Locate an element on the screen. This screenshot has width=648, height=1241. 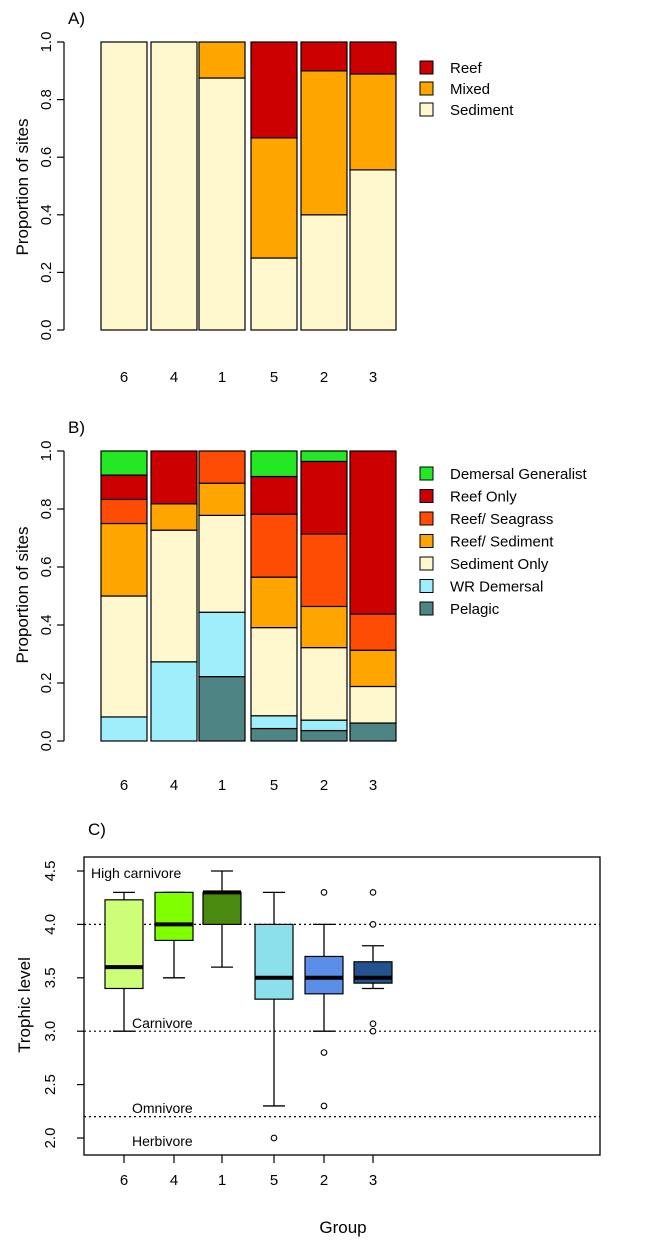
legend-label: Demersal Generalist is located at coordinates (519, 474).